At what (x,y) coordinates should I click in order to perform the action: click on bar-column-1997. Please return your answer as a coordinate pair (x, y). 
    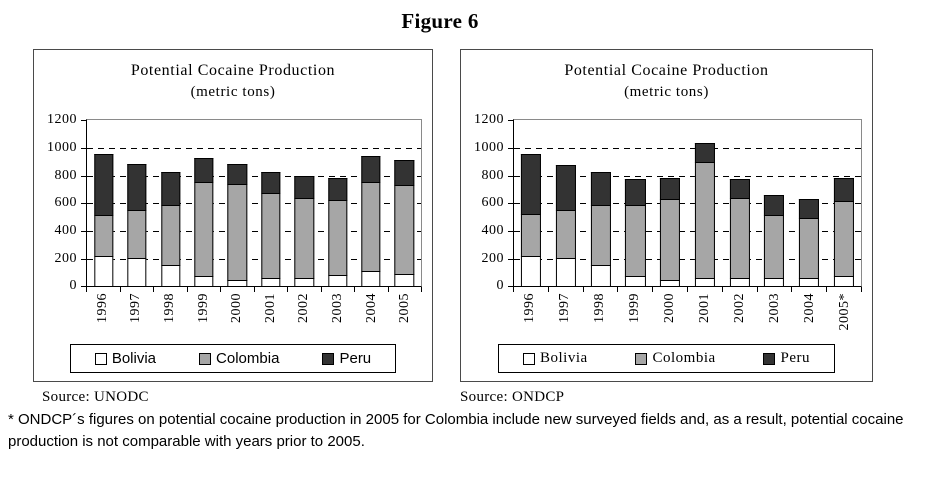
    Looking at the image, I should click on (566, 203).